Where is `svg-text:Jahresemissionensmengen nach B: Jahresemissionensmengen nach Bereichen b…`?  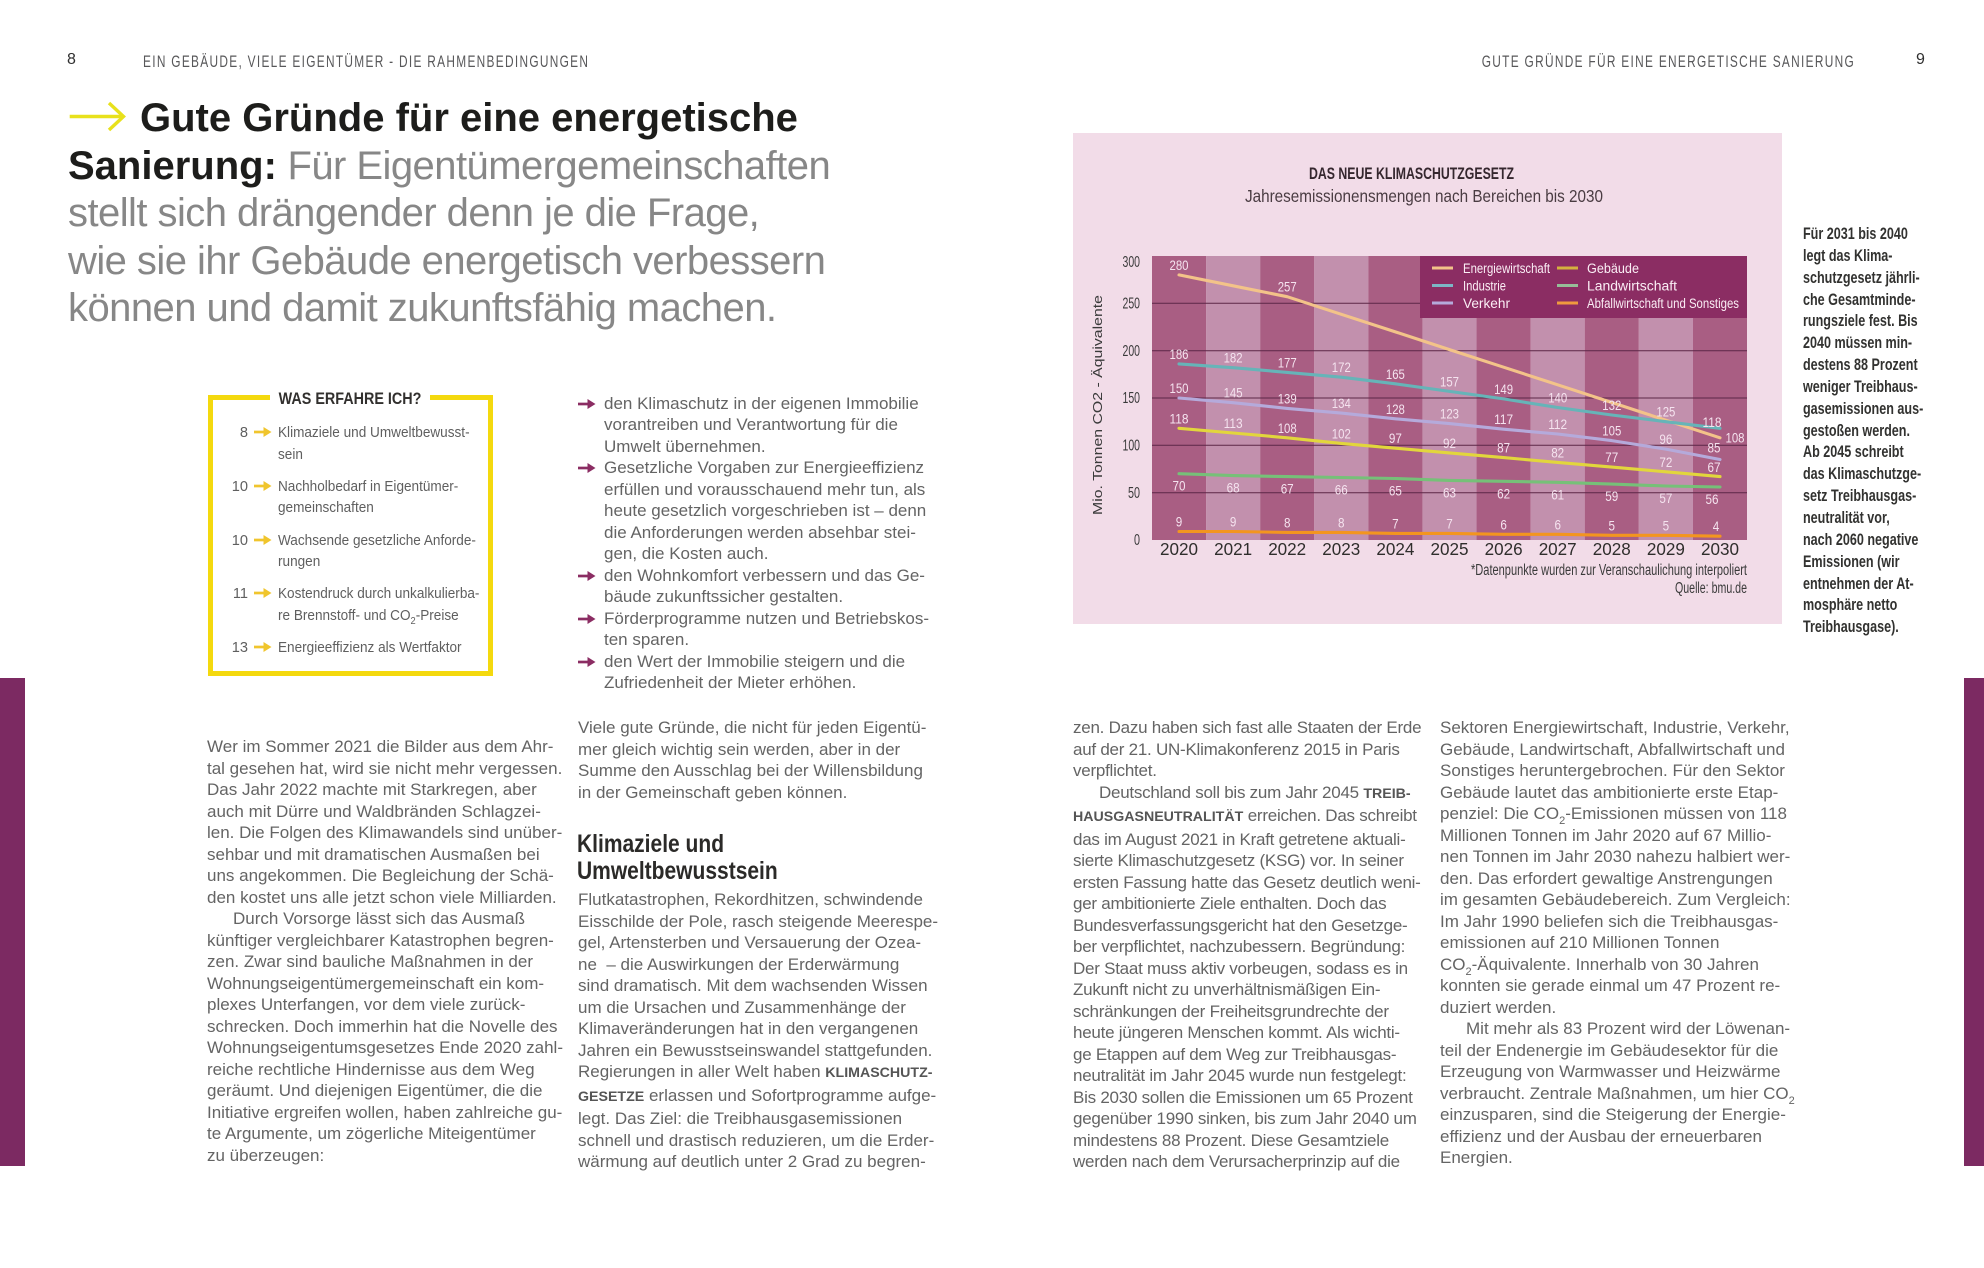
svg-text:Jahresemissionensmengen nach B: Jahresemissionensmengen nach Bereichen b… is located at coordinates (1424, 196).